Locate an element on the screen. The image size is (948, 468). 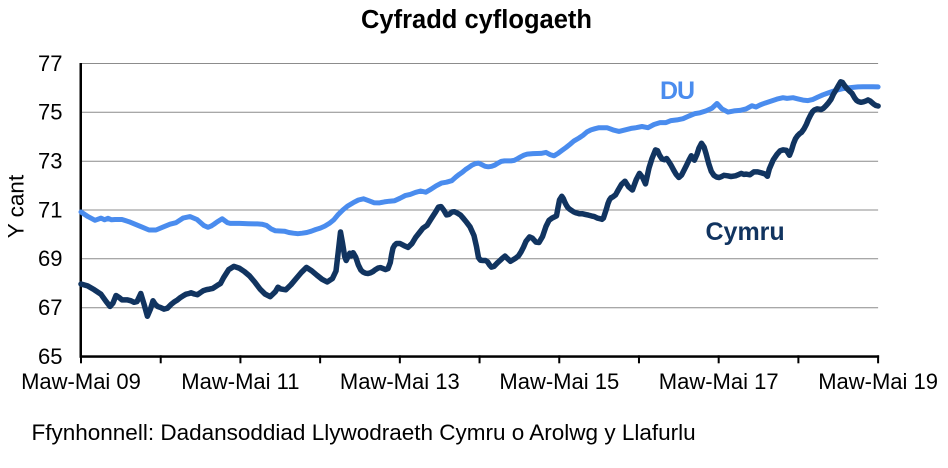
svg-text: Maw-Mai 15 is located at coordinates (559, 381).